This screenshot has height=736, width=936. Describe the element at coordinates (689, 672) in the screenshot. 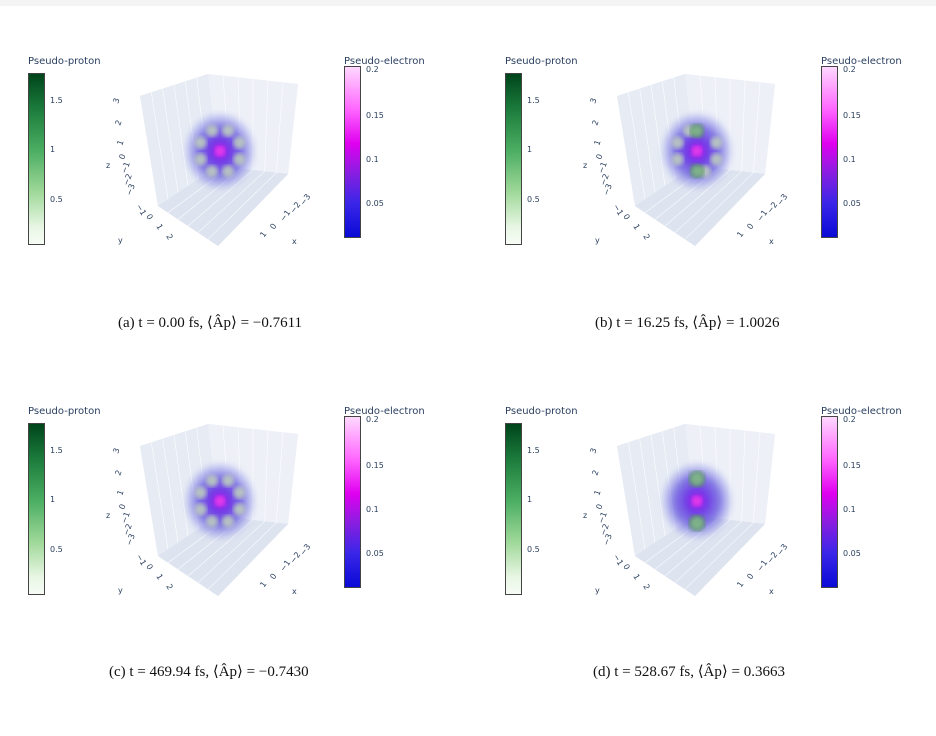

I see `subfigure-caption: (d) t = 528.67 fs, ⟨Âp⟩ = 0.3663` at that location.